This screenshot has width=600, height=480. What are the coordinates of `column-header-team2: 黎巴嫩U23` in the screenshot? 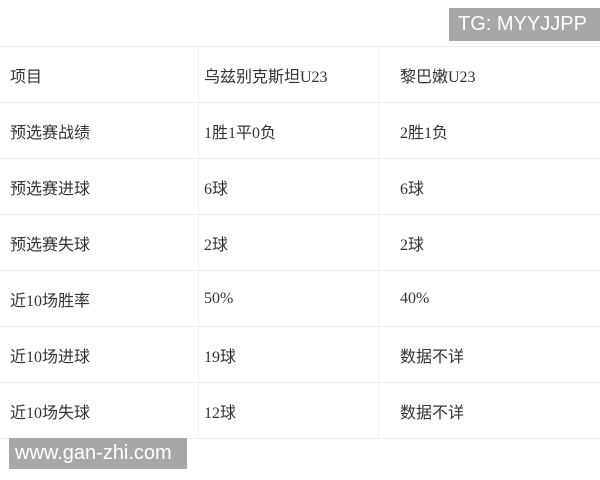 It's located at (489, 74).